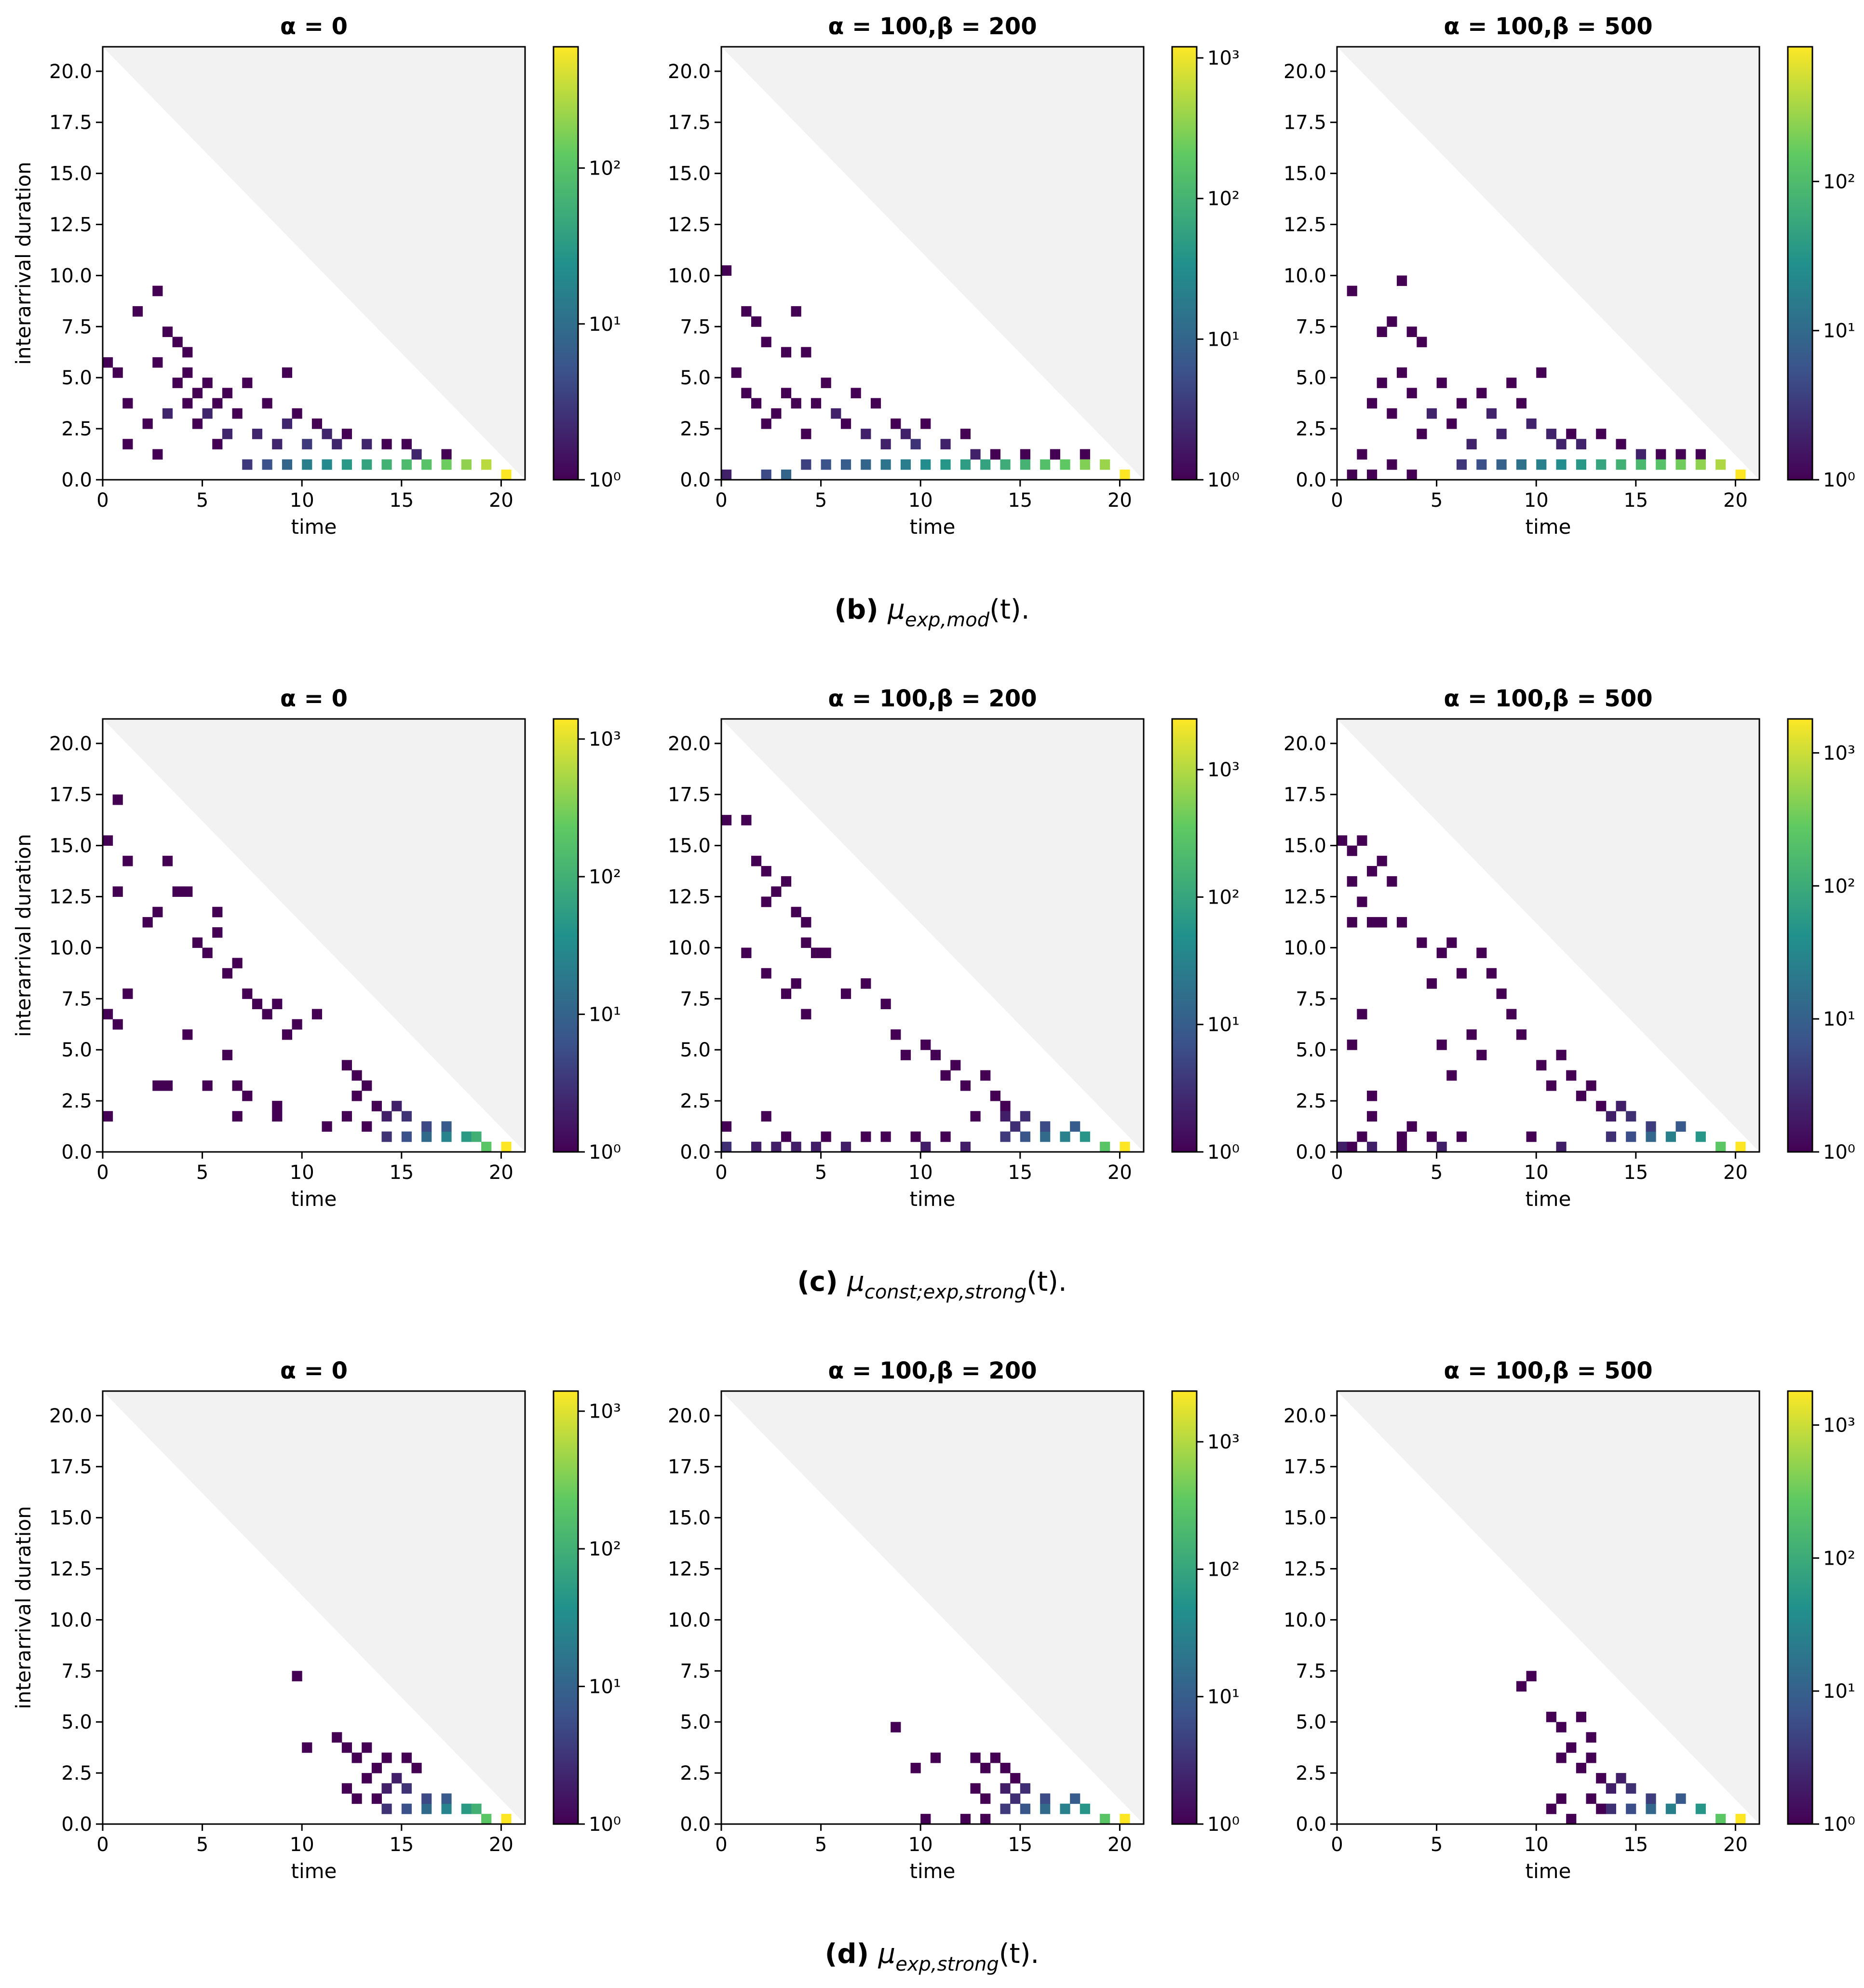  I want to click on y-tick-label: 15.0, so click(70, 1518).